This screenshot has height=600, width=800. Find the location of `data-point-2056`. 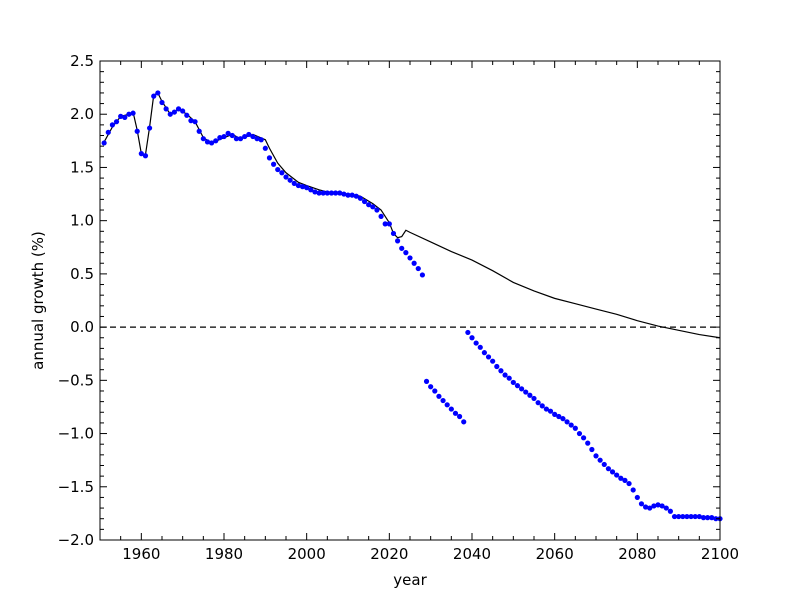

data-point-2056 is located at coordinates (538, 403).